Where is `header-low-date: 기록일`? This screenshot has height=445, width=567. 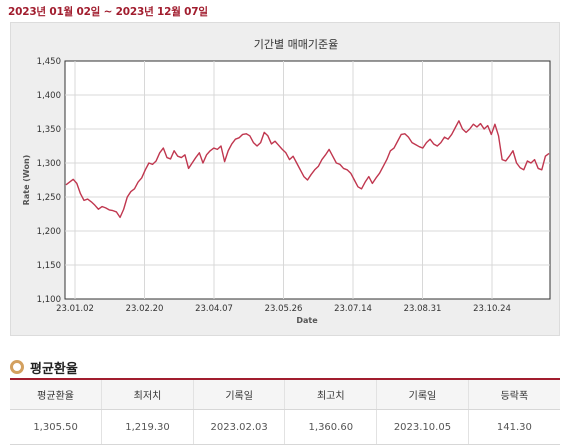 header-low-date: 기록일 is located at coordinates (238, 394).